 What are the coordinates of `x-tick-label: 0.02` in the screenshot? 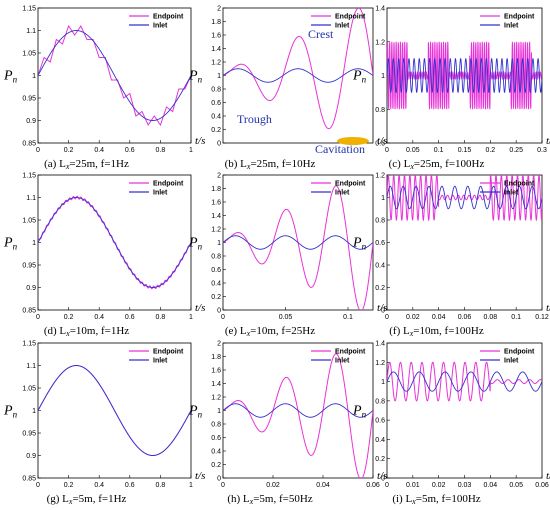 It's located at (439, 485).